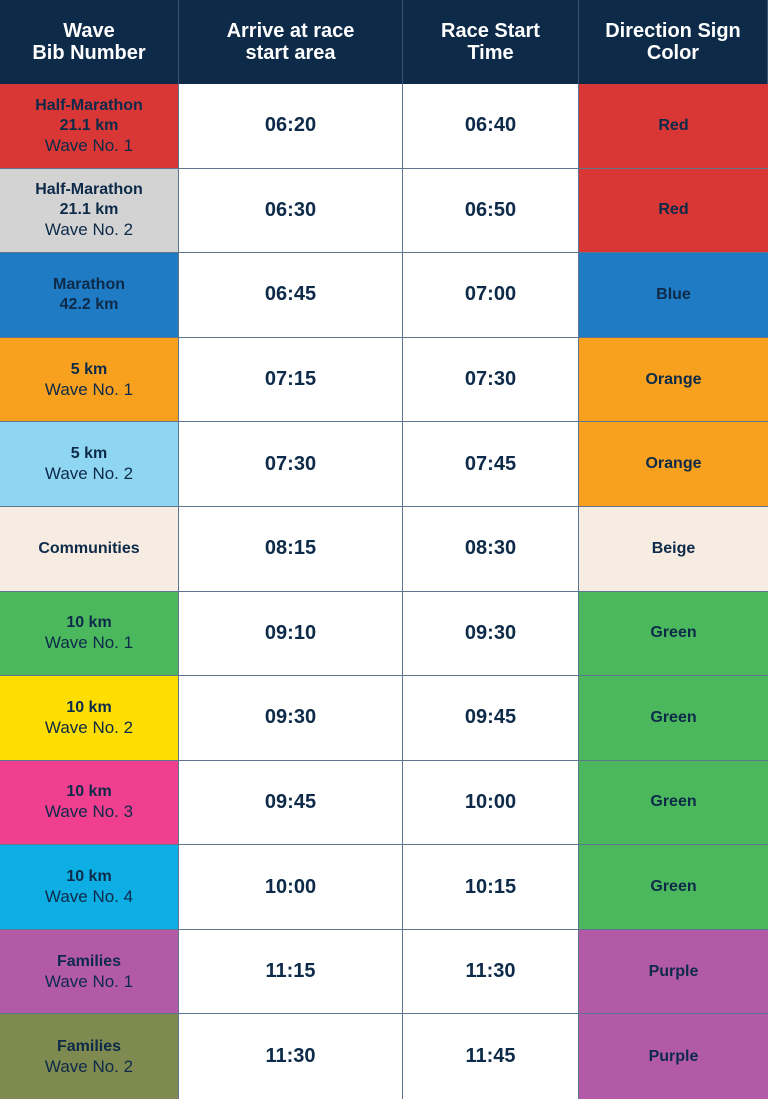 This screenshot has width=768, height=1099. I want to click on wave-cell: Half-Marathon 21.1 km Wave No. 1, so click(89, 126).